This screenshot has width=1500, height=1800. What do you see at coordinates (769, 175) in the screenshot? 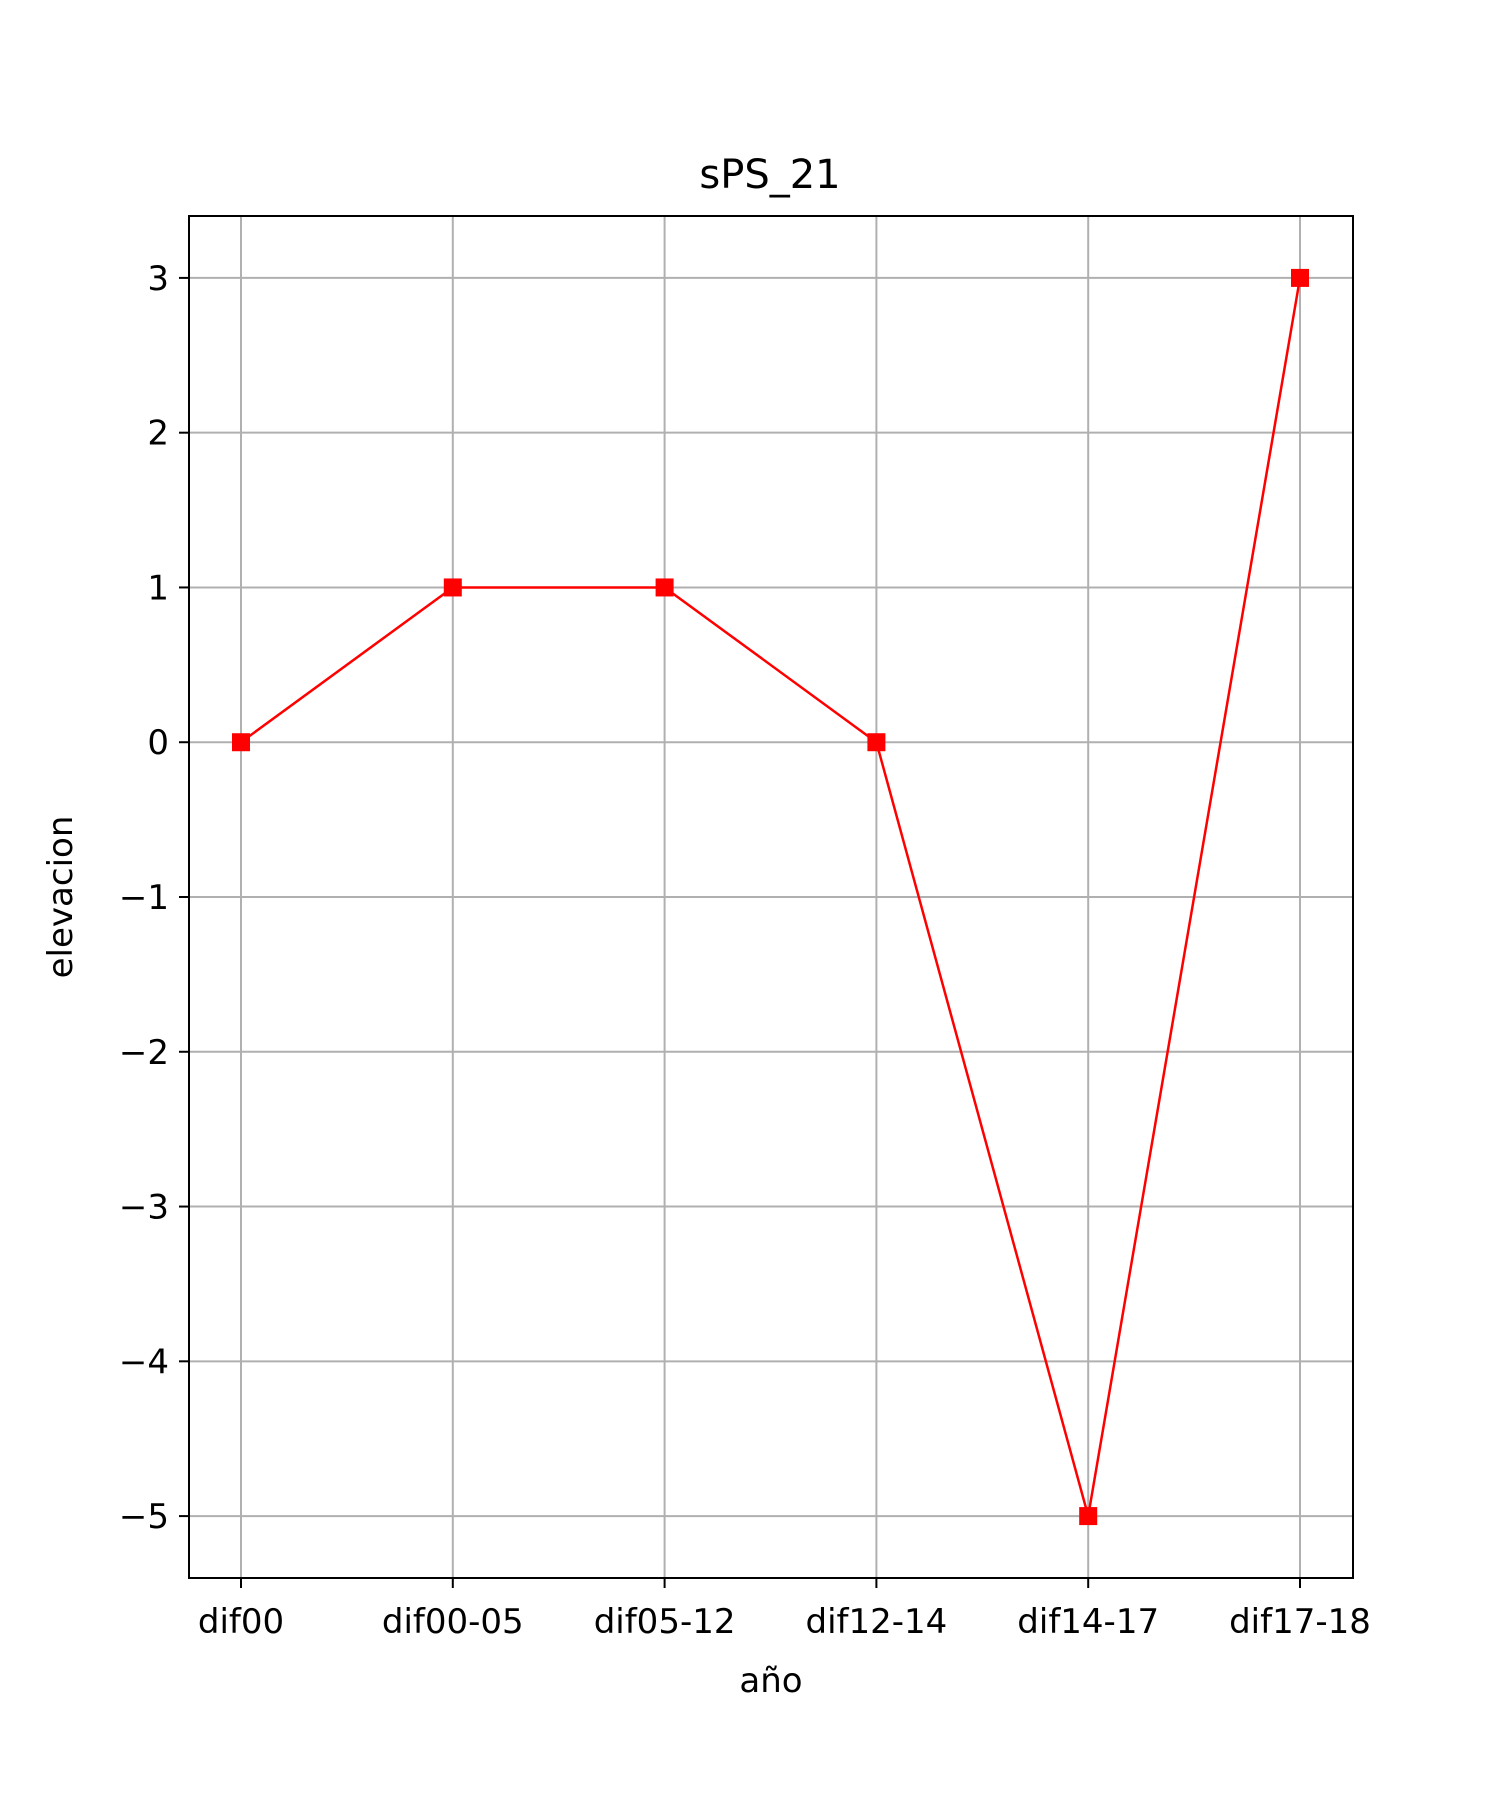
I see `chart-title: sPS_21` at bounding box center [769, 175].